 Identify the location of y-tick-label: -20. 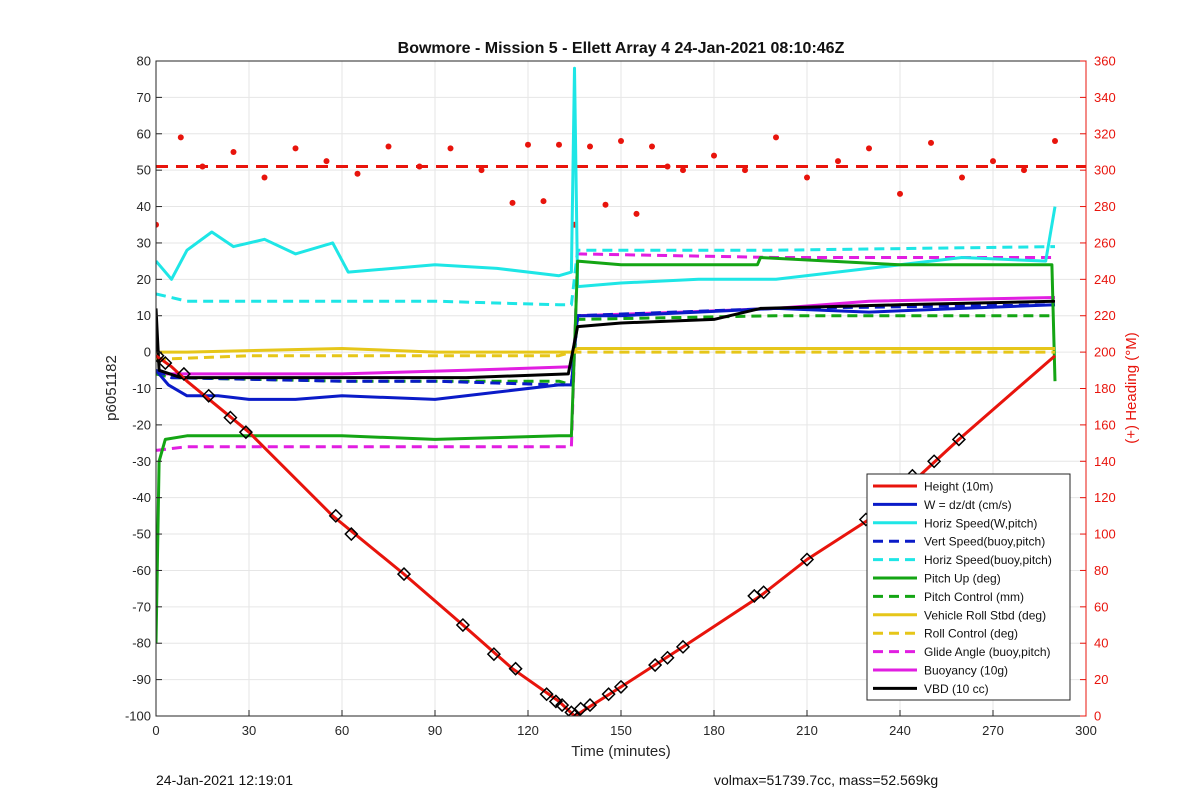
(141, 424).